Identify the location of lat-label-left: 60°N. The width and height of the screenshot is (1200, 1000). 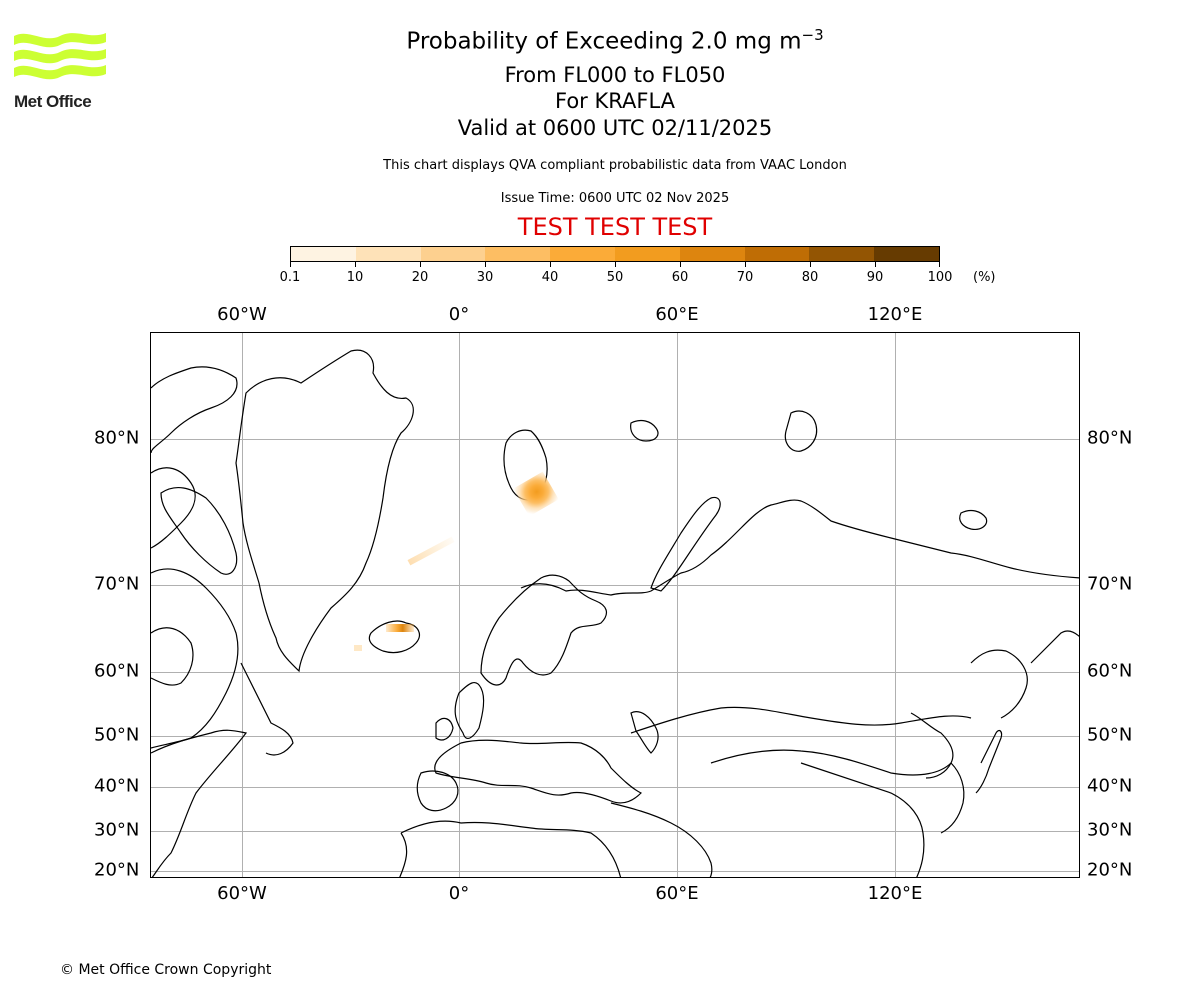
(117, 671).